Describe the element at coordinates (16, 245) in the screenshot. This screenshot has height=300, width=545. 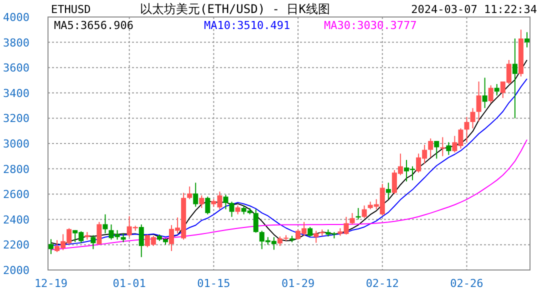
I see `y-tick-label: 2200` at that location.